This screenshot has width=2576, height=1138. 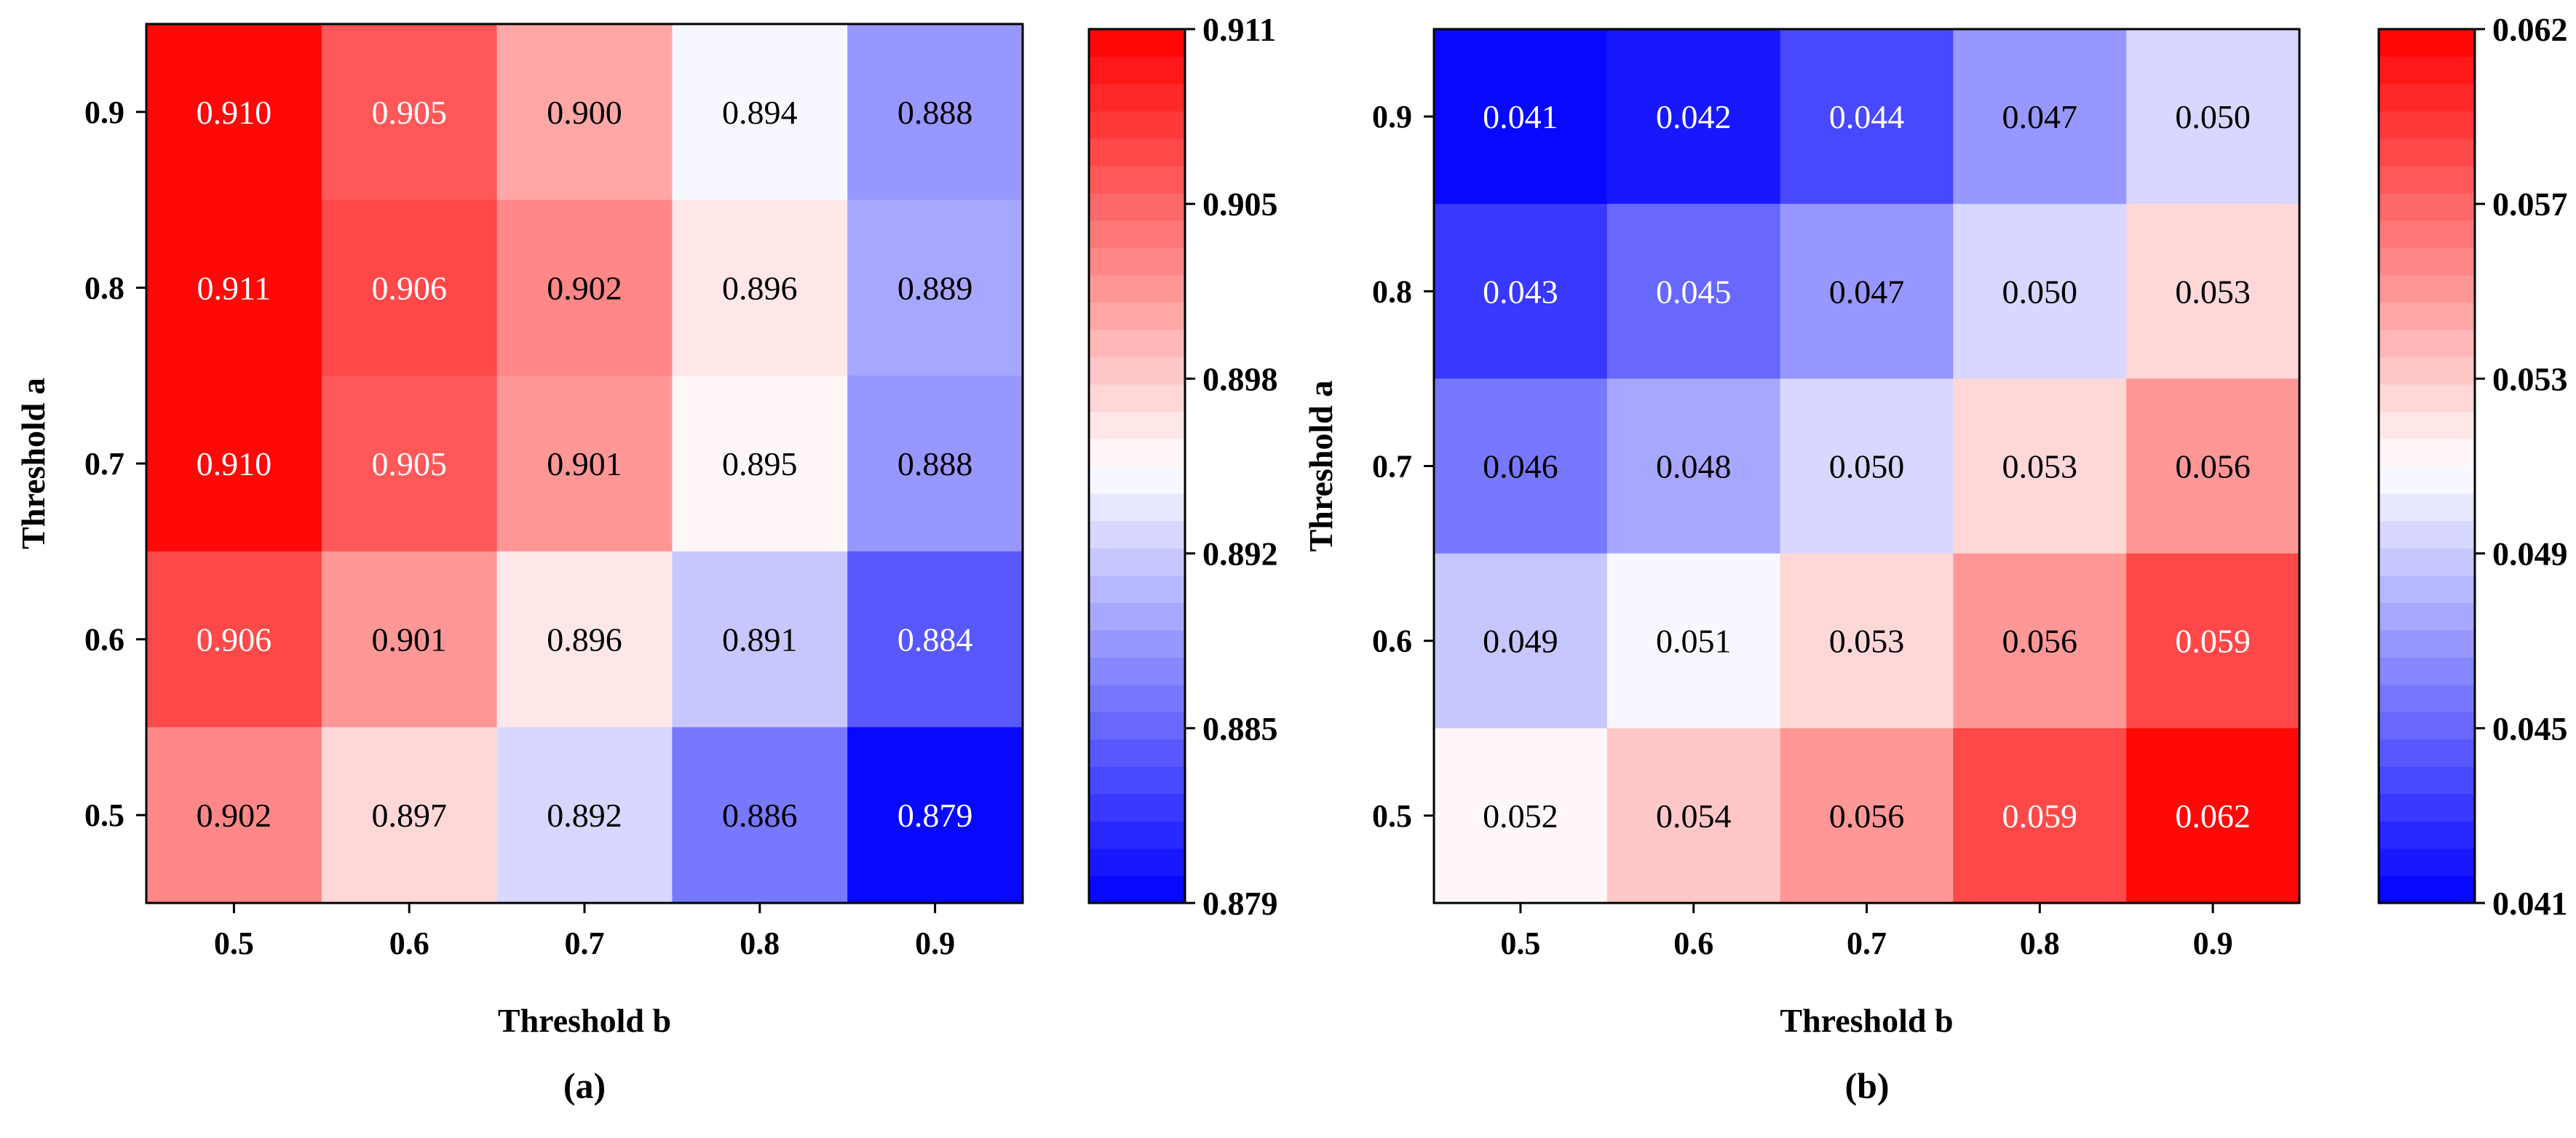 I want to click on x-axis-ticks: 0.5 0.6 0.7 0.8 0.9, so click(x=584, y=932).